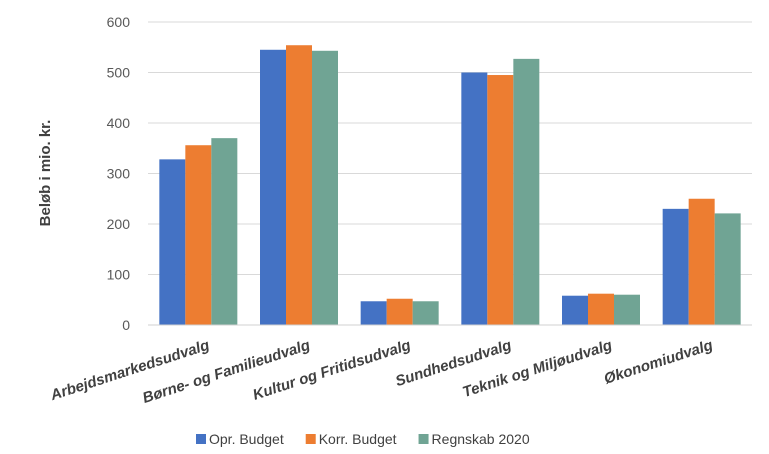 The width and height of the screenshot is (769, 454). I want to click on y-tick-label: 300, so click(119, 174).